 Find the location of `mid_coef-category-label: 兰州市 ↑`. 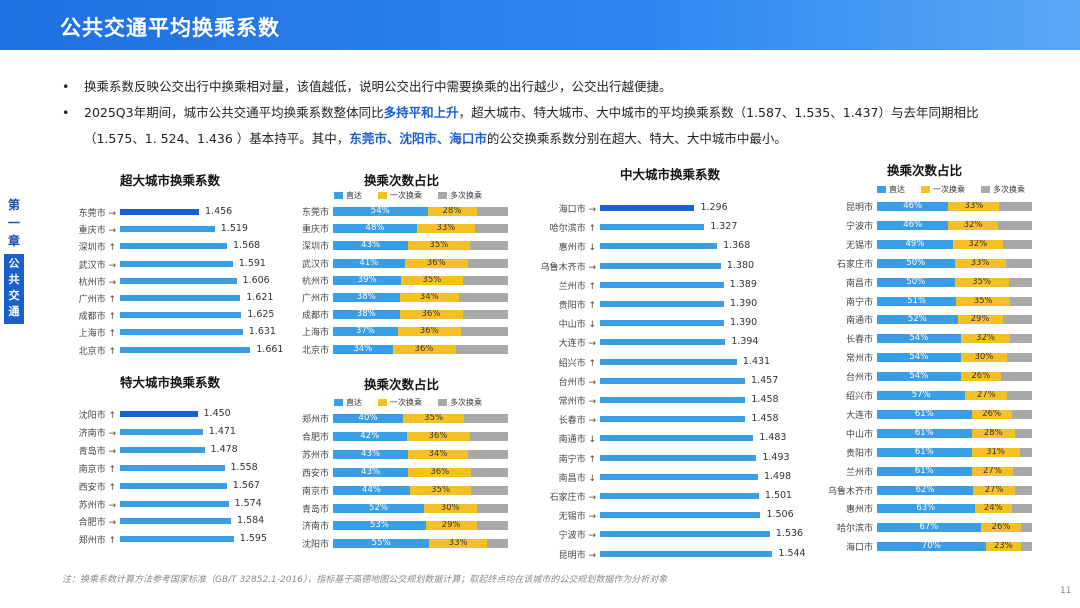

mid_coef-category-label: 兰州市 ↑ is located at coordinates (558, 285).